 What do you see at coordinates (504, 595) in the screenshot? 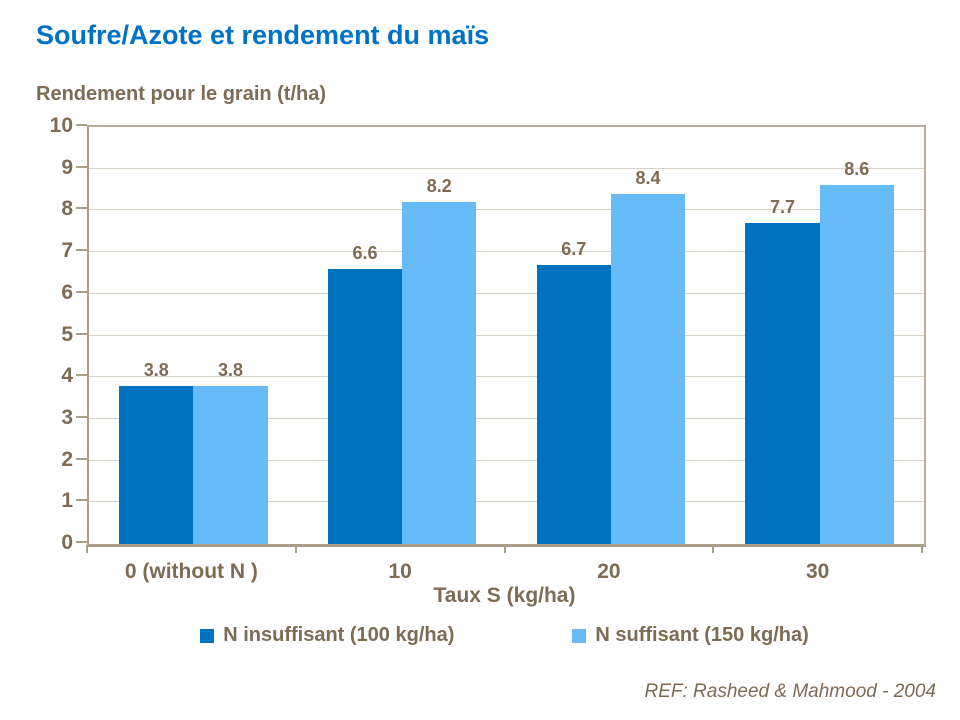
I see `x-axis-title: Taux S (kg/ha)` at bounding box center [504, 595].